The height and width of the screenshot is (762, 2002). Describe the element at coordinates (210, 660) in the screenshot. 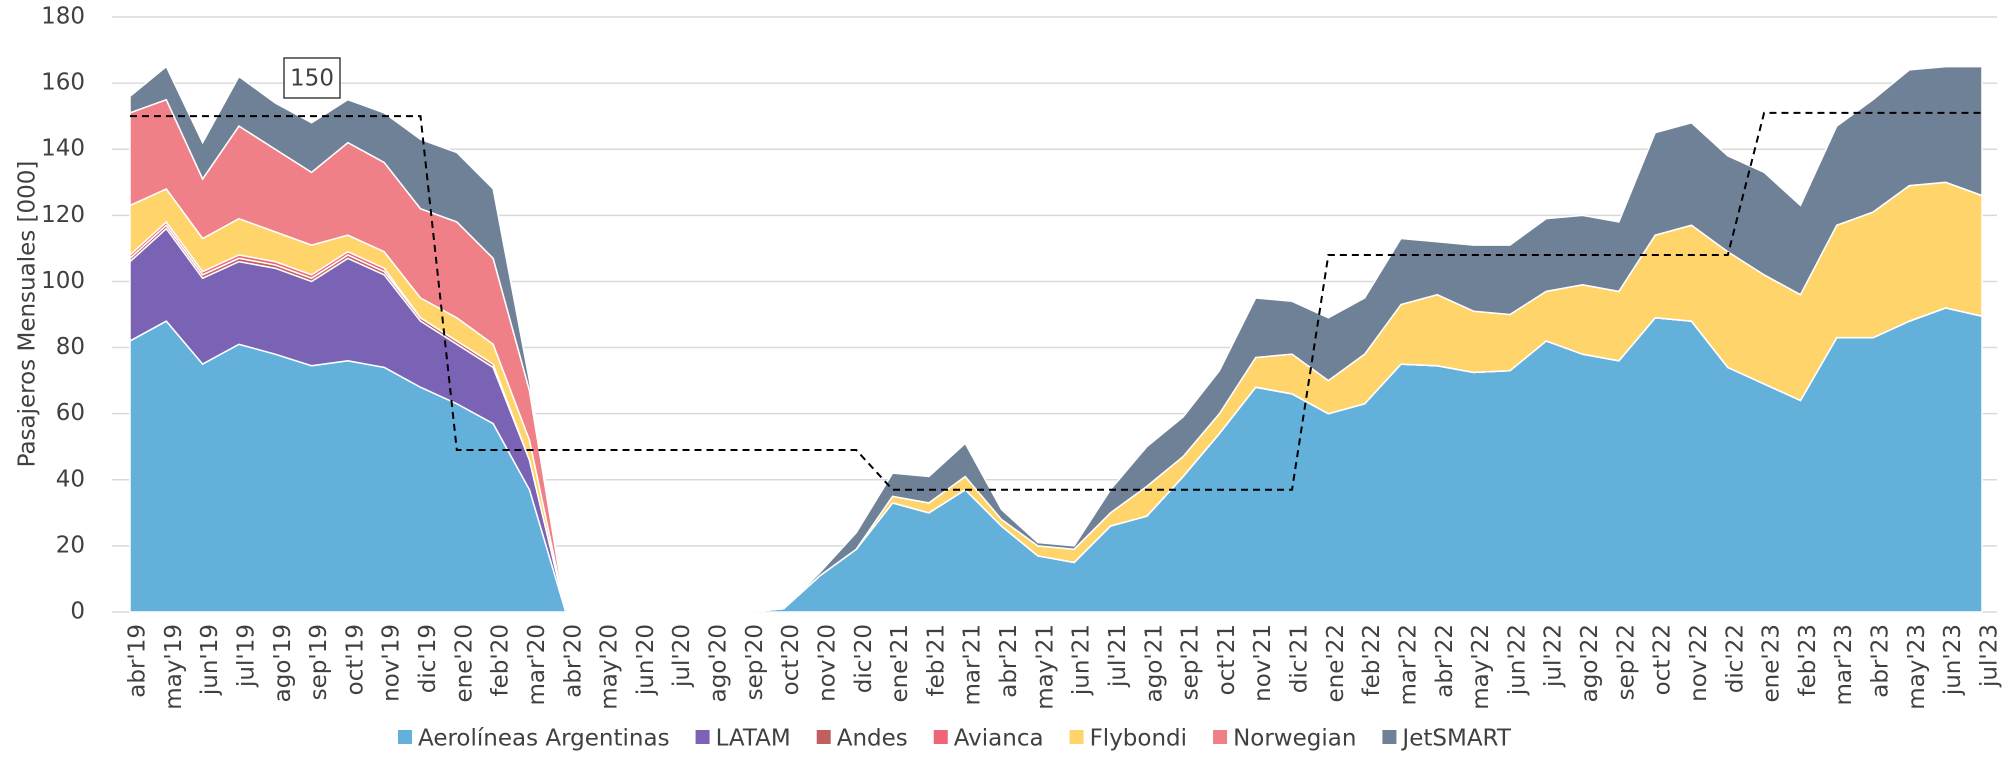

I see `x-tick-label: jun'19` at that location.